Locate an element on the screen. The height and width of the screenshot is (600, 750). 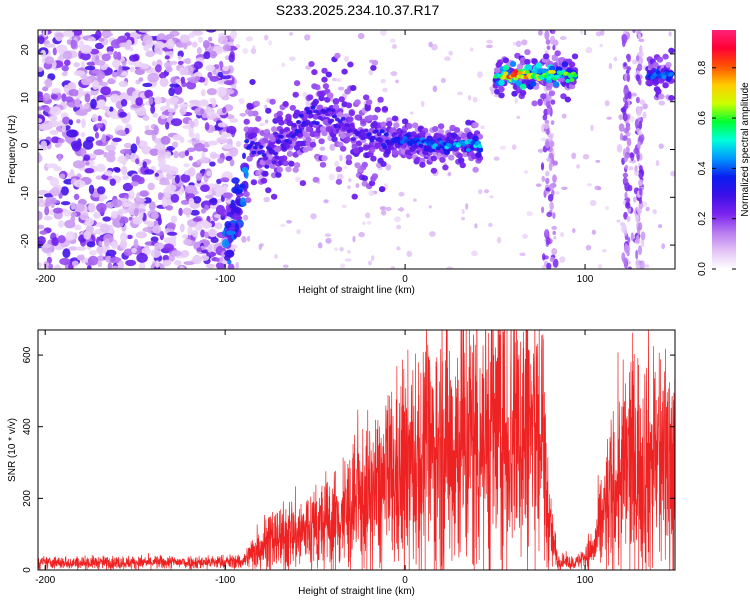
x-tick-label: 100 is located at coordinates (585, 279).